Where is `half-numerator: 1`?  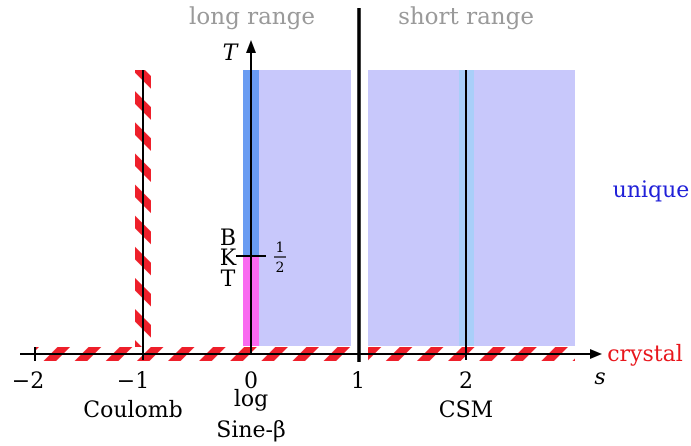
half-numerator: 1 is located at coordinates (280, 248).